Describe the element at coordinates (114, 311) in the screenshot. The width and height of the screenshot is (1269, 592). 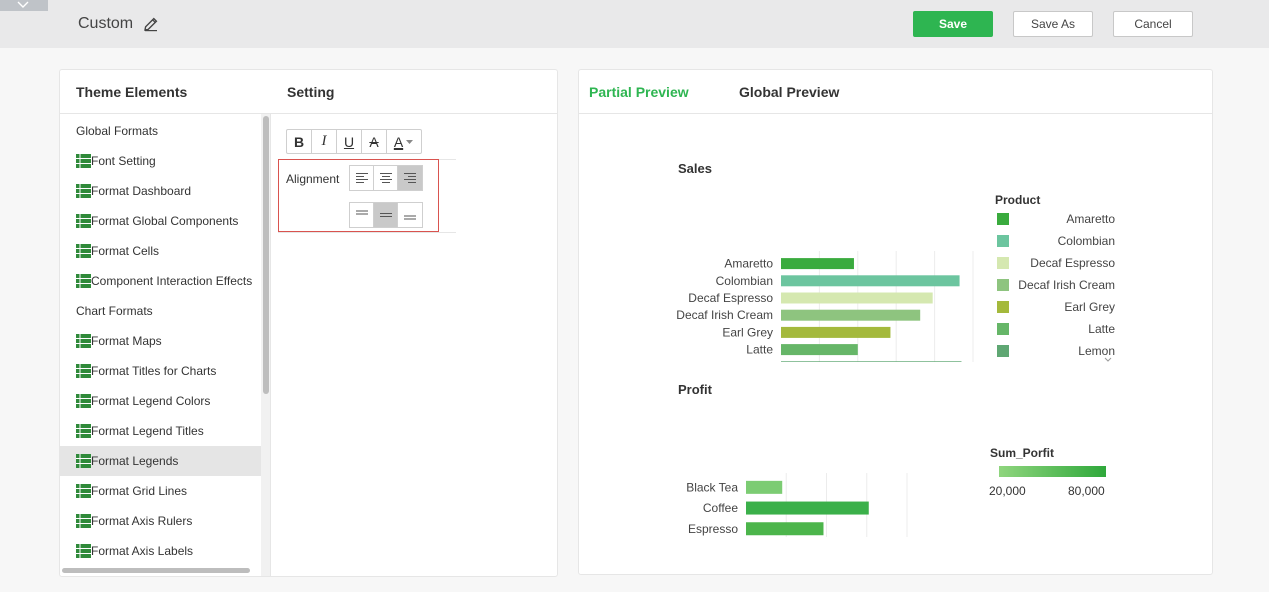
I see `theme-item-label: Chart Formats` at that location.